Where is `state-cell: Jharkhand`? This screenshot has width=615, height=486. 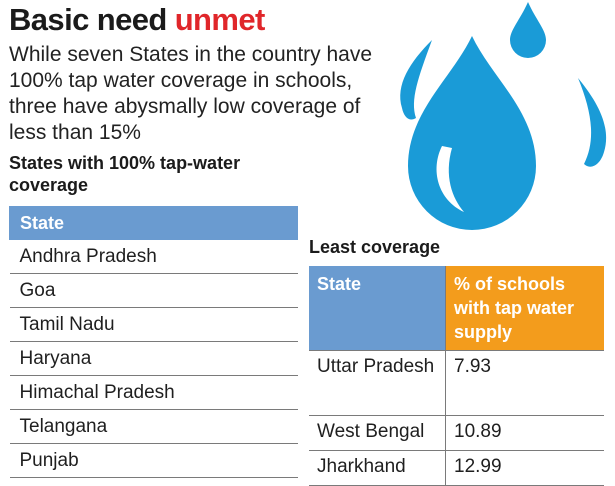 state-cell: Jharkhand is located at coordinates (377, 468).